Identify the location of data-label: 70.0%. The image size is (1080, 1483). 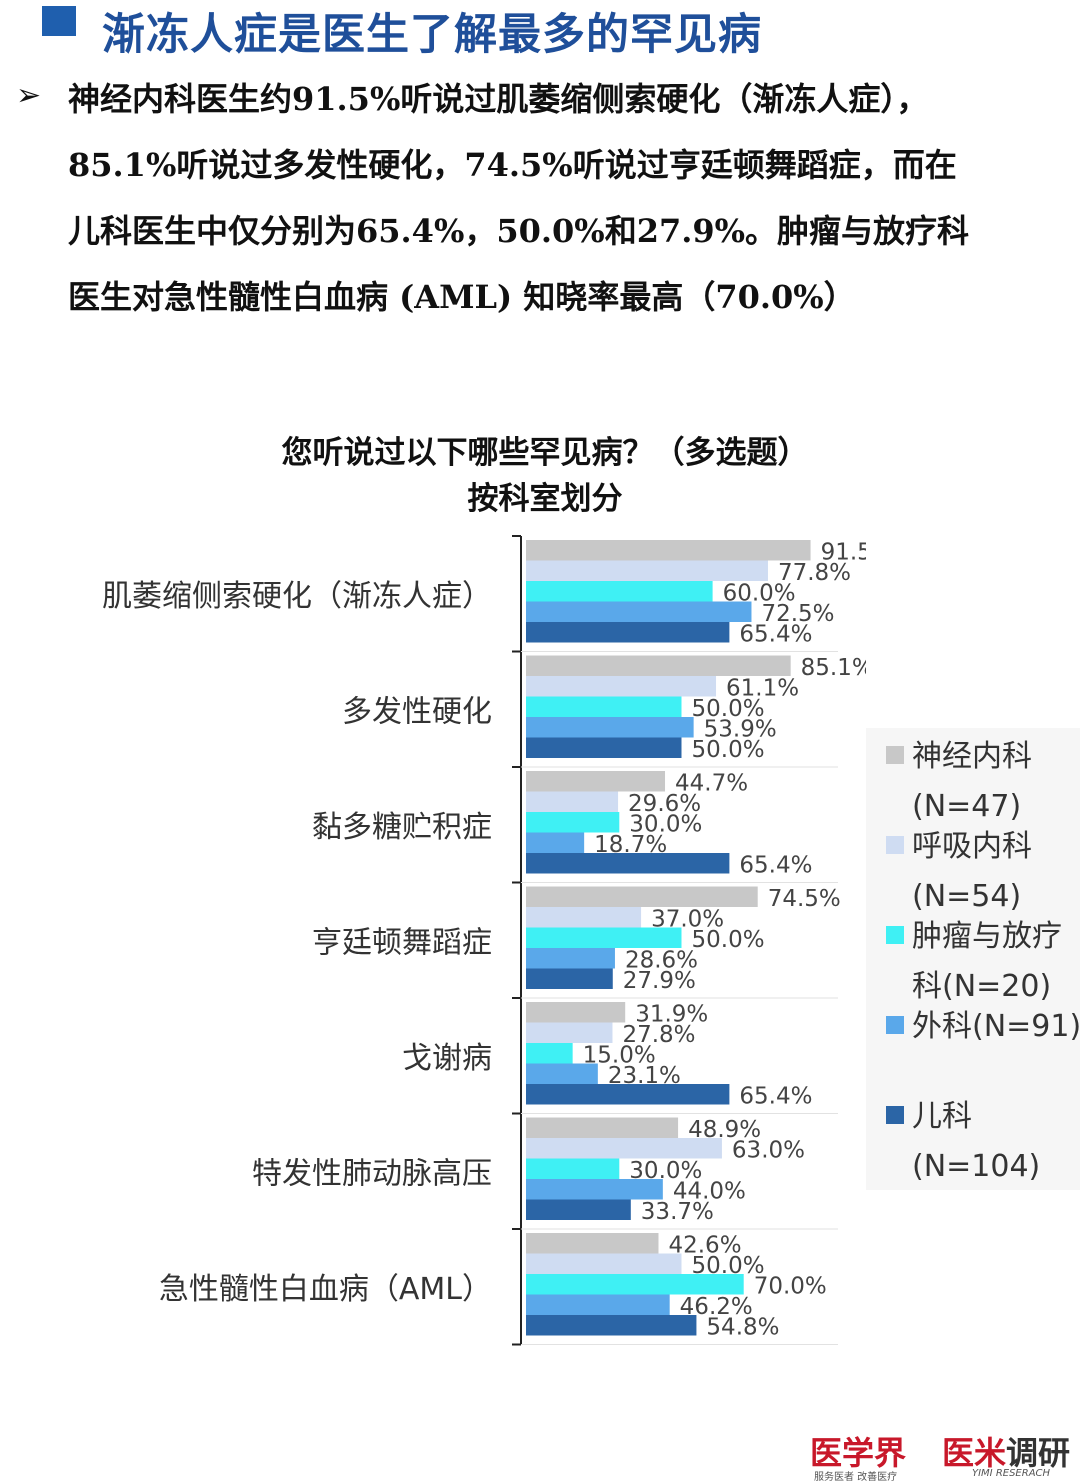
(790, 1287).